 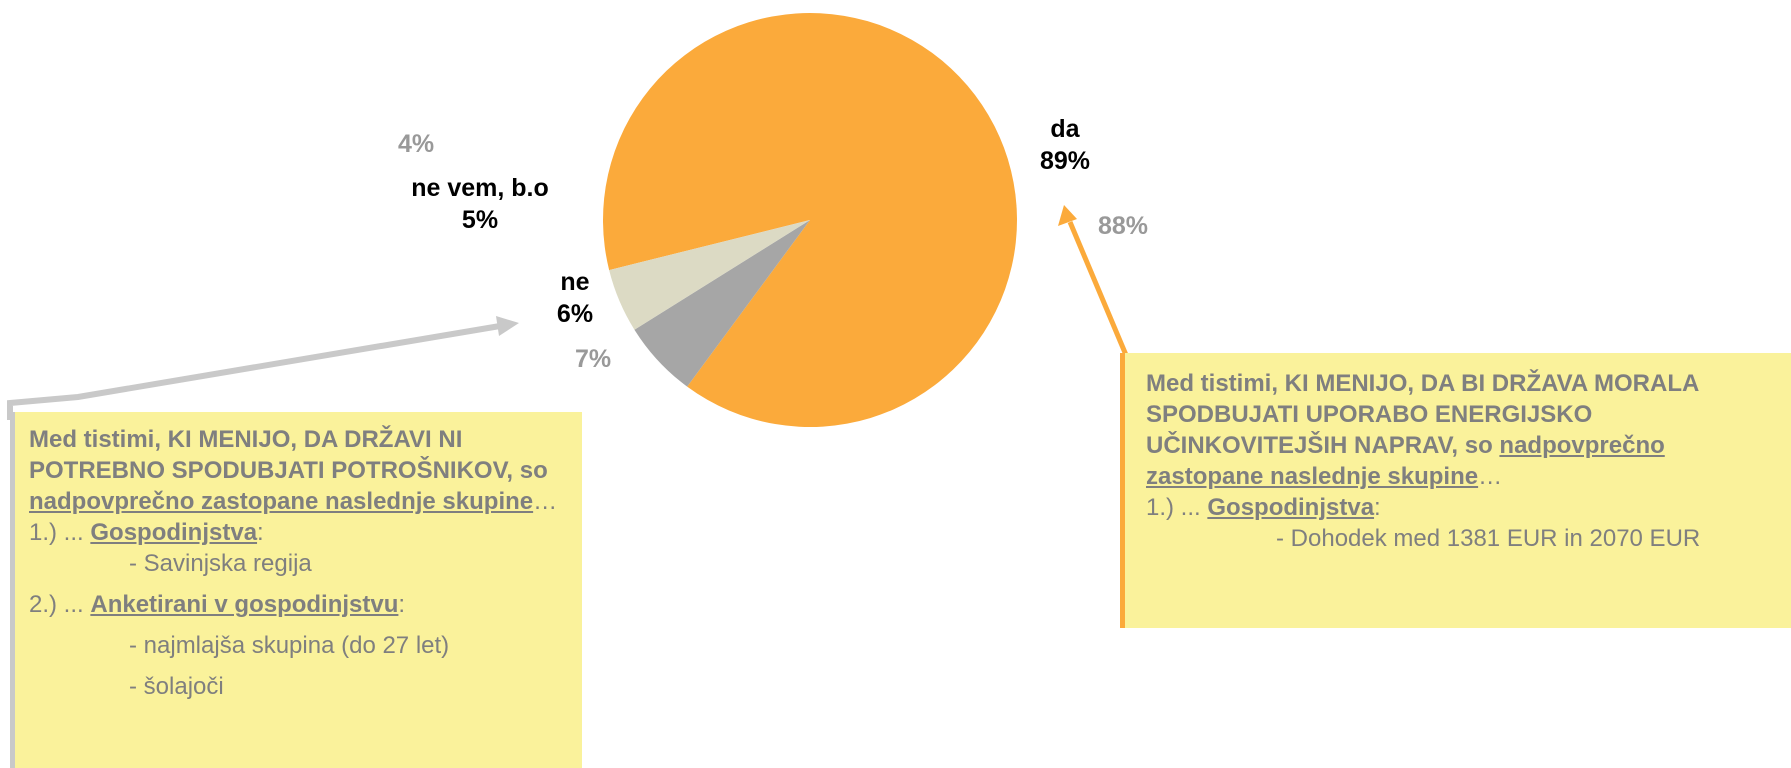 What do you see at coordinates (260, 532) in the screenshot?
I see `left-callout-group1-colon: :` at bounding box center [260, 532].